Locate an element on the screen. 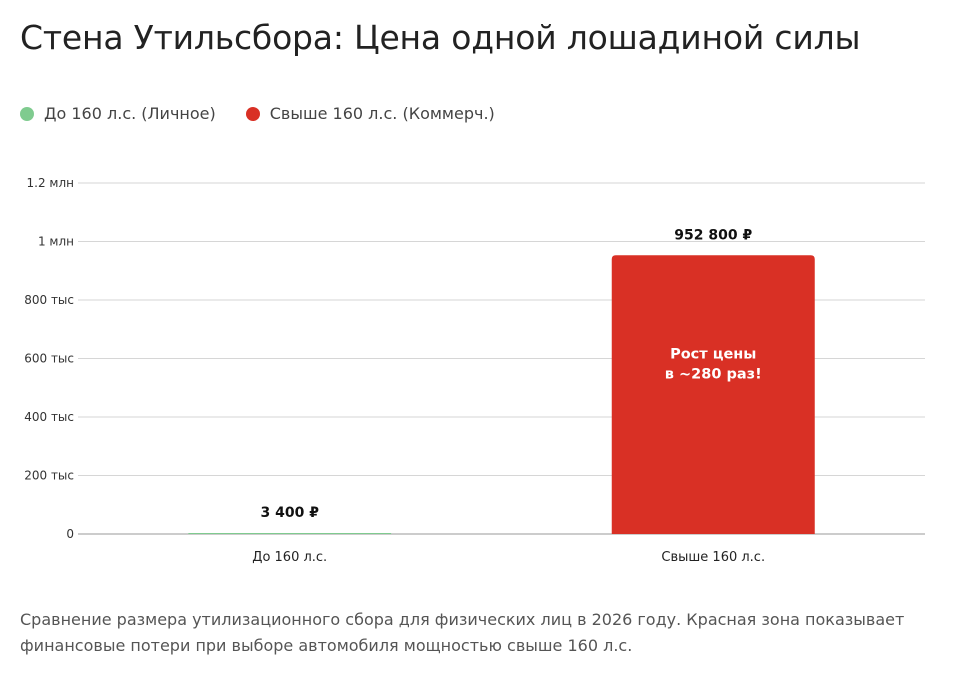 The height and width of the screenshot is (678, 969). y-tick-label: 0 is located at coordinates (70, 534).